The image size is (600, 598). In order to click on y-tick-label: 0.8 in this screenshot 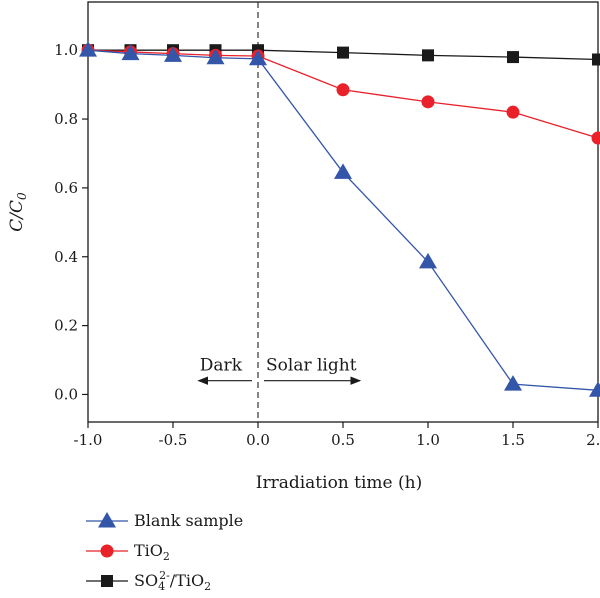, I will do `click(66, 119)`.